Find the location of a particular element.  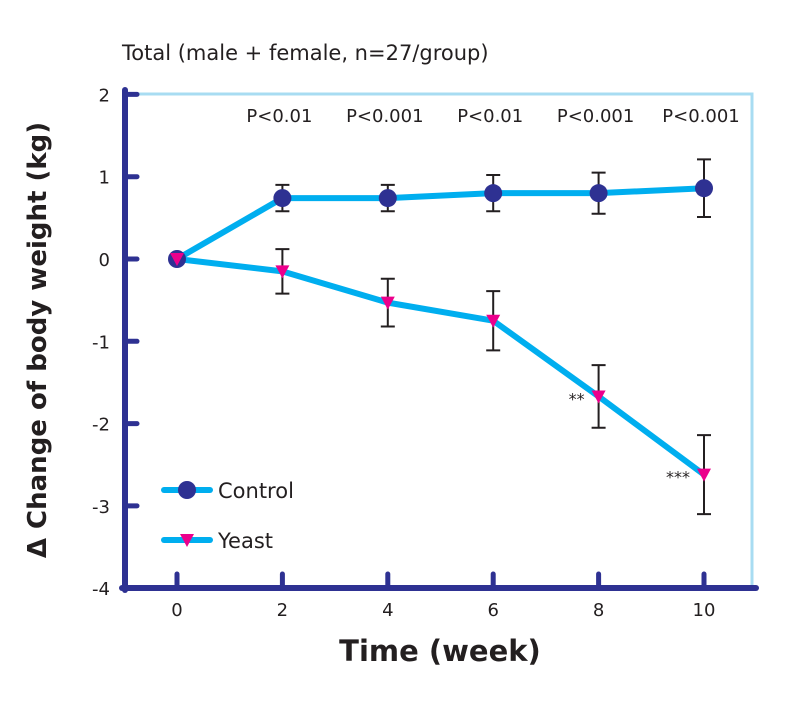

x-tick-label: 4 is located at coordinates (387, 610).